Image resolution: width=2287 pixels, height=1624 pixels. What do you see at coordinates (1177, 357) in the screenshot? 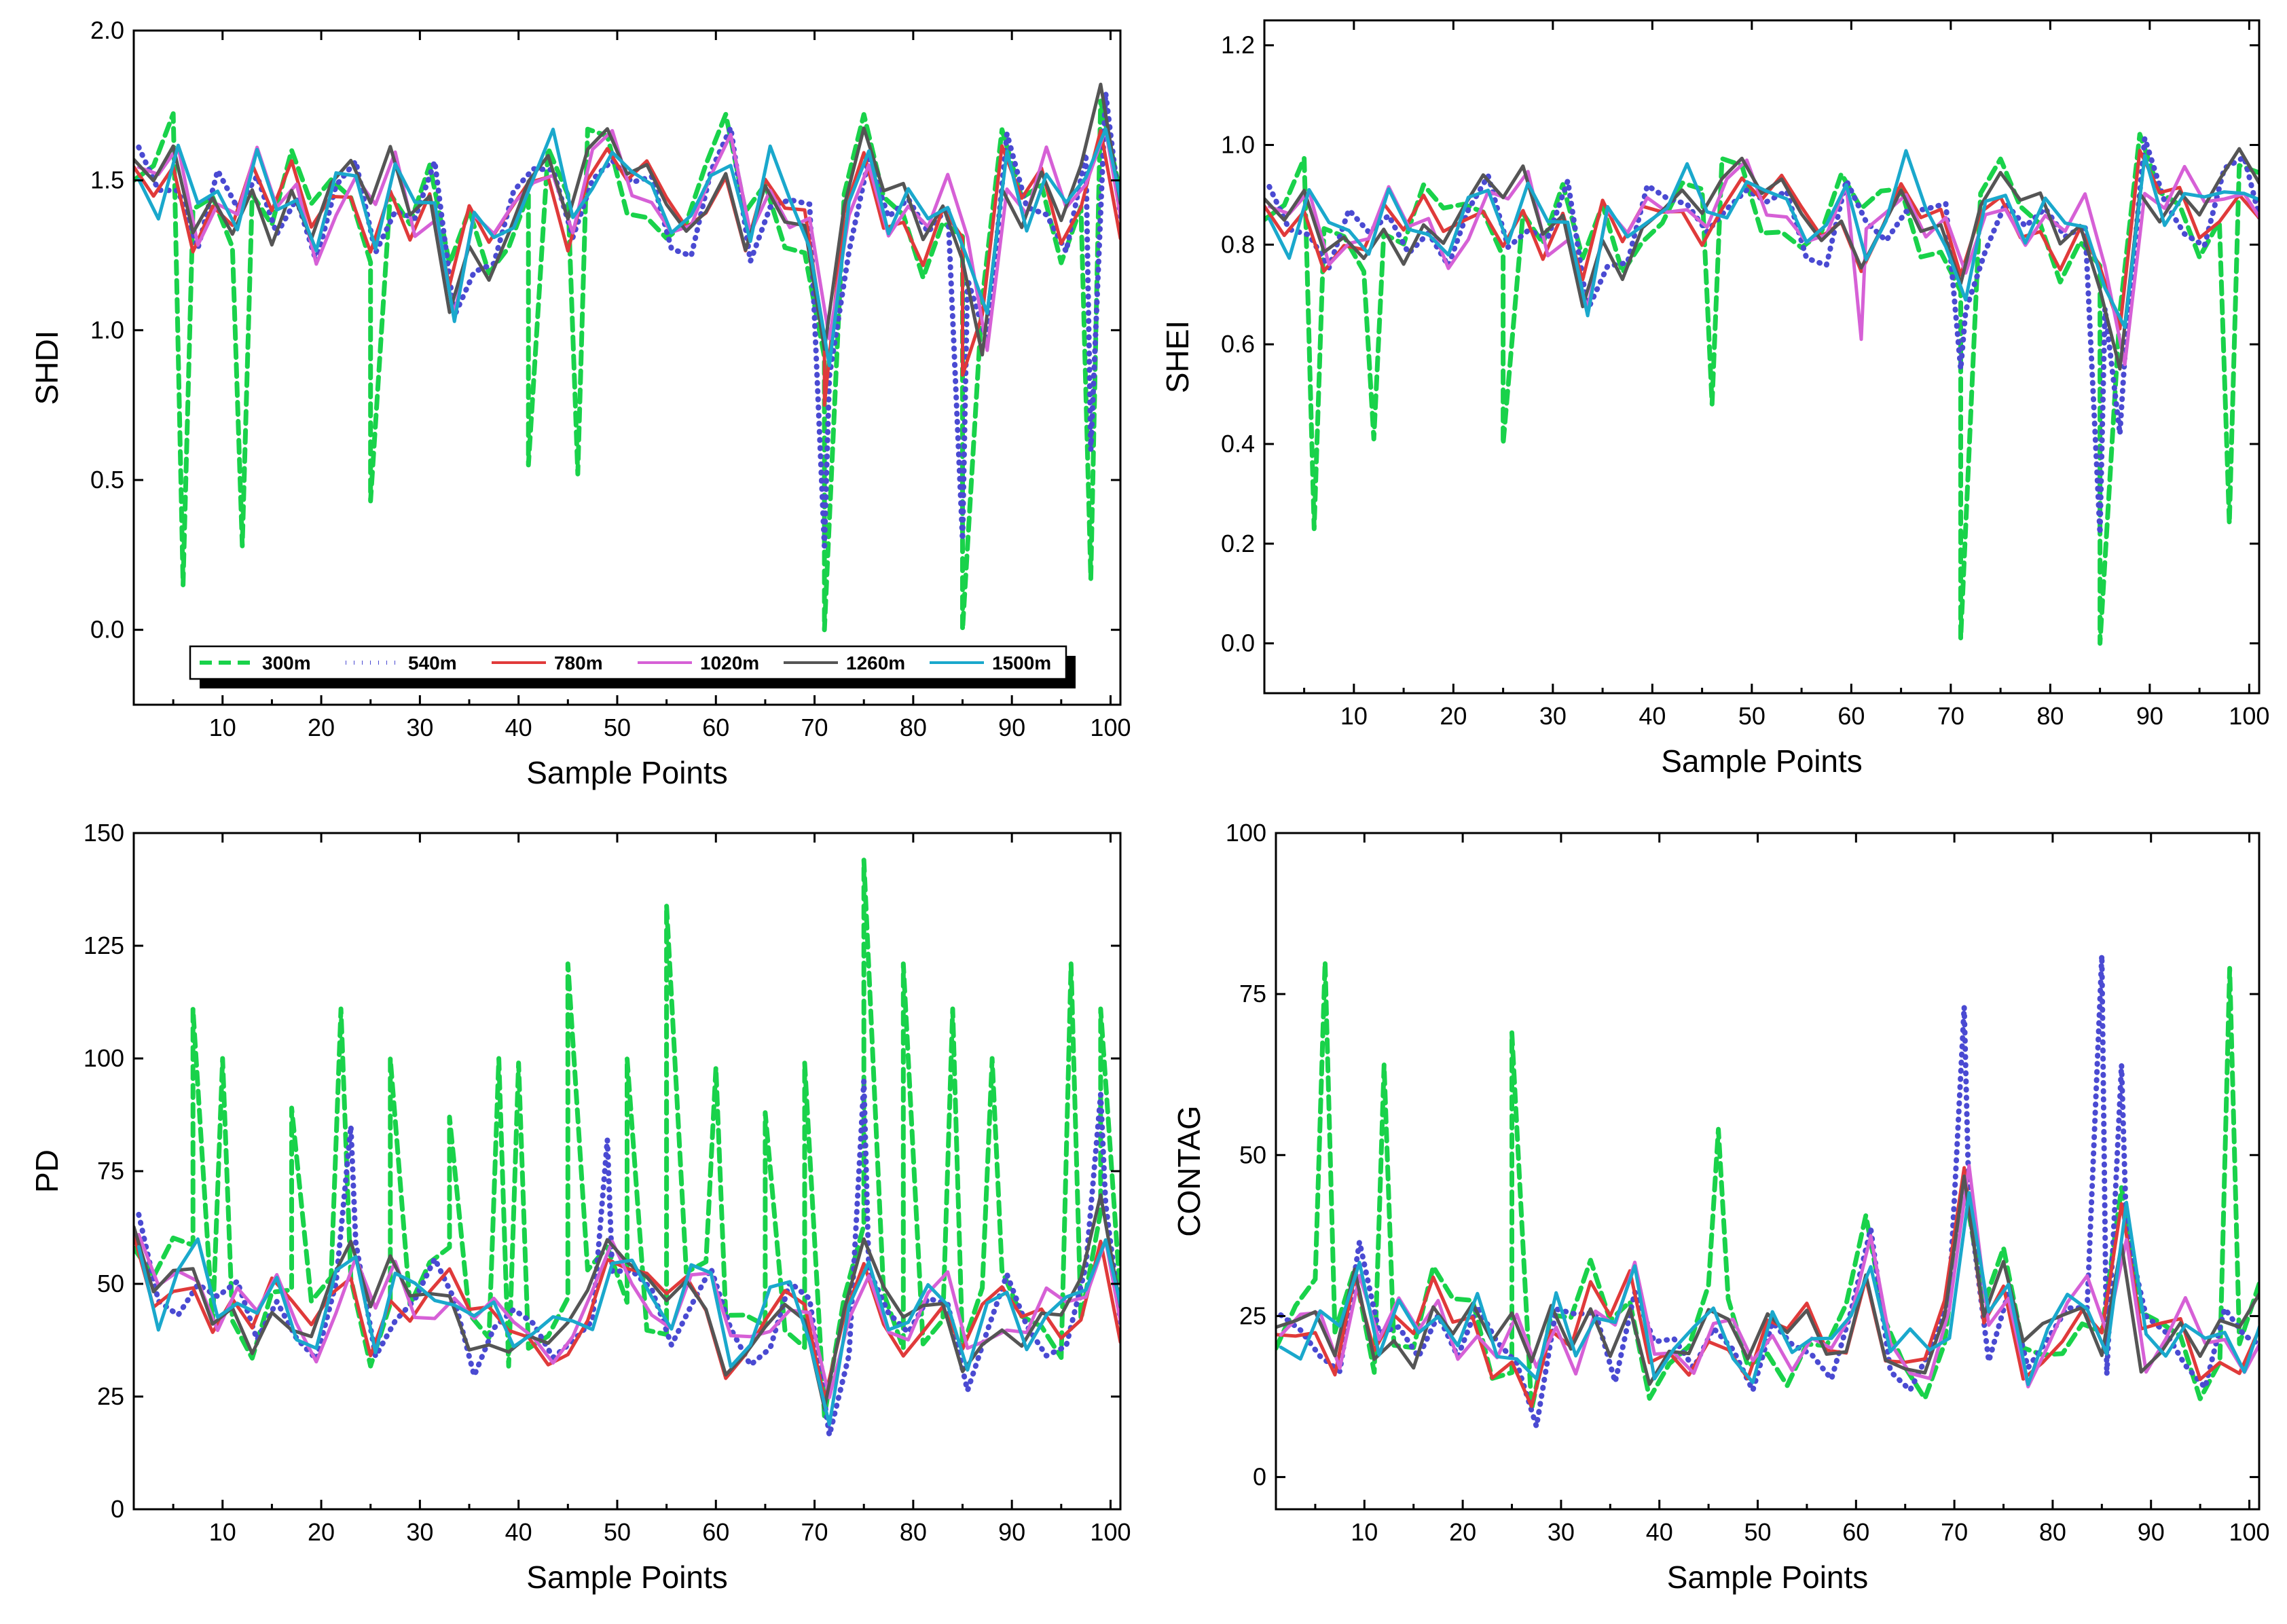
I see `y-axis-label: SHEI` at bounding box center [1177, 357].